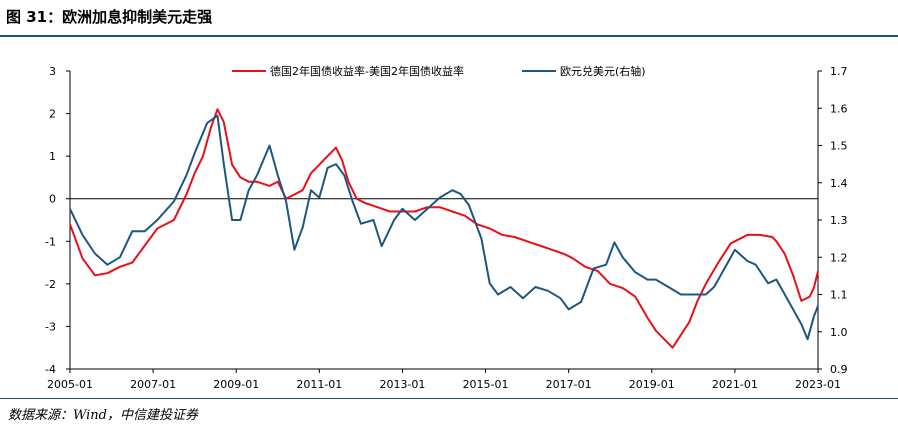 This screenshot has height=431, width=898. I want to click on left-tick-label: -1, so click(50, 241).